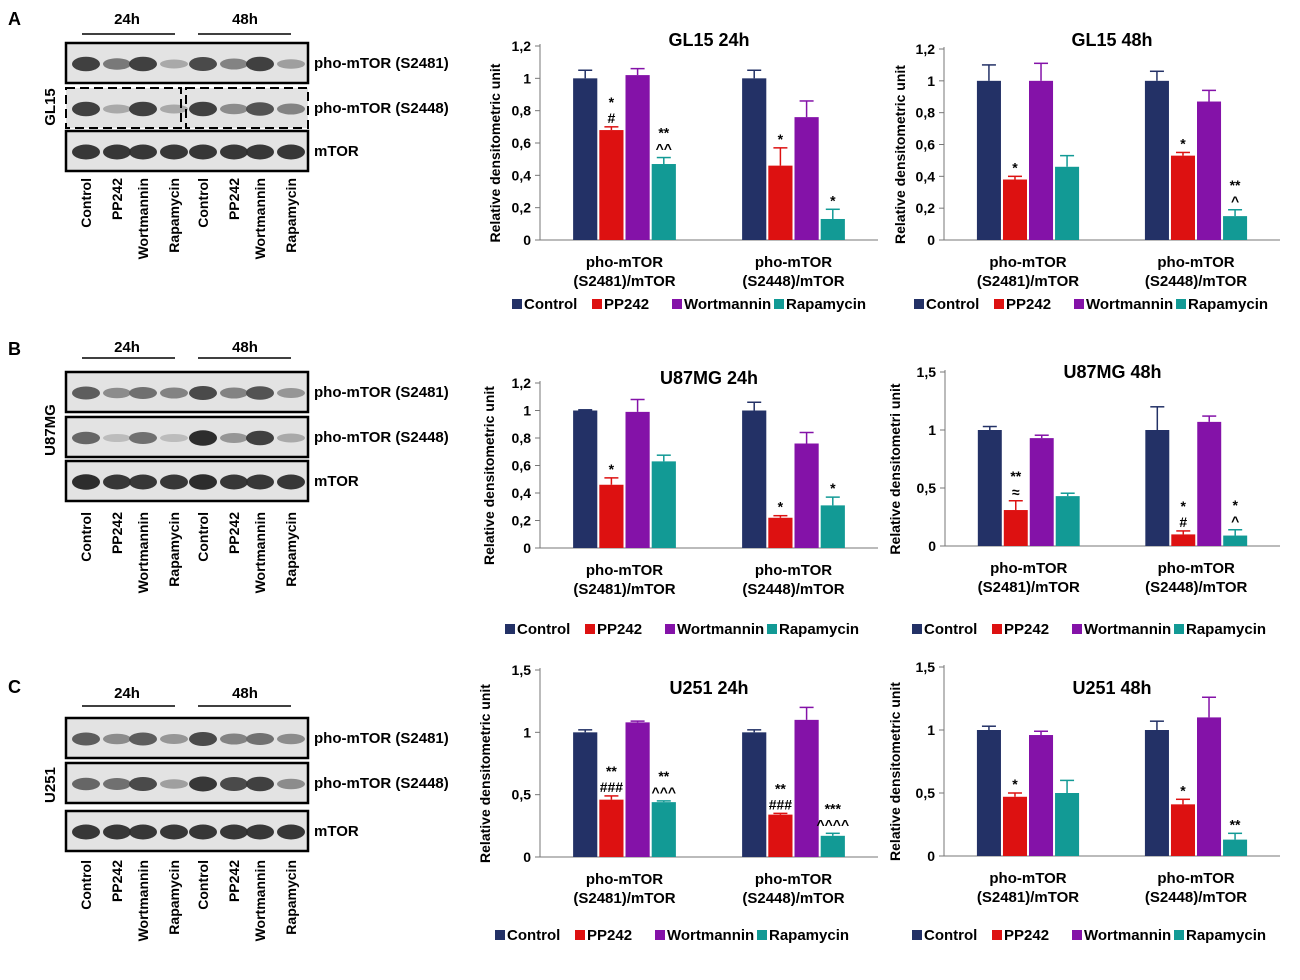 Image resolution: width=1300 pixels, height=980 pixels. I want to click on legend-swatch-rapamycin, so click(772, 629).